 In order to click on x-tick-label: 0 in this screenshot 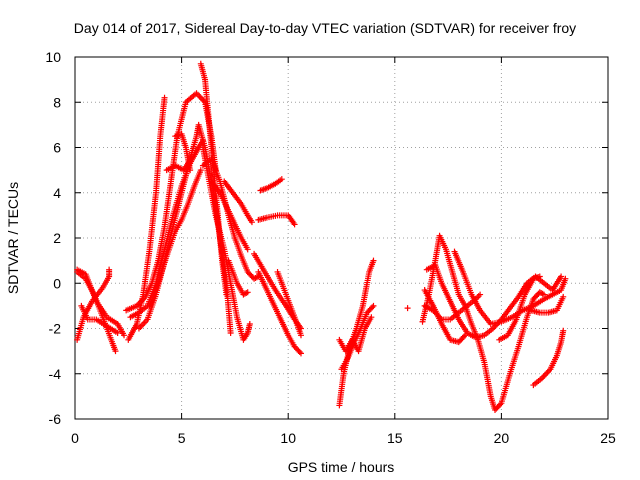, I will do `click(75, 438)`.